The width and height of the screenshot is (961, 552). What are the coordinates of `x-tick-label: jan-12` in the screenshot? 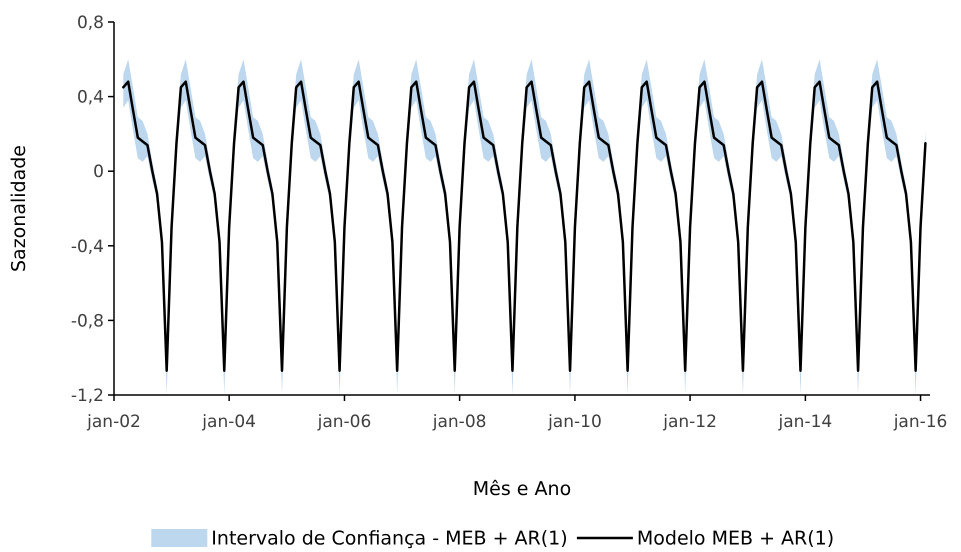 It's located at (689, 422).